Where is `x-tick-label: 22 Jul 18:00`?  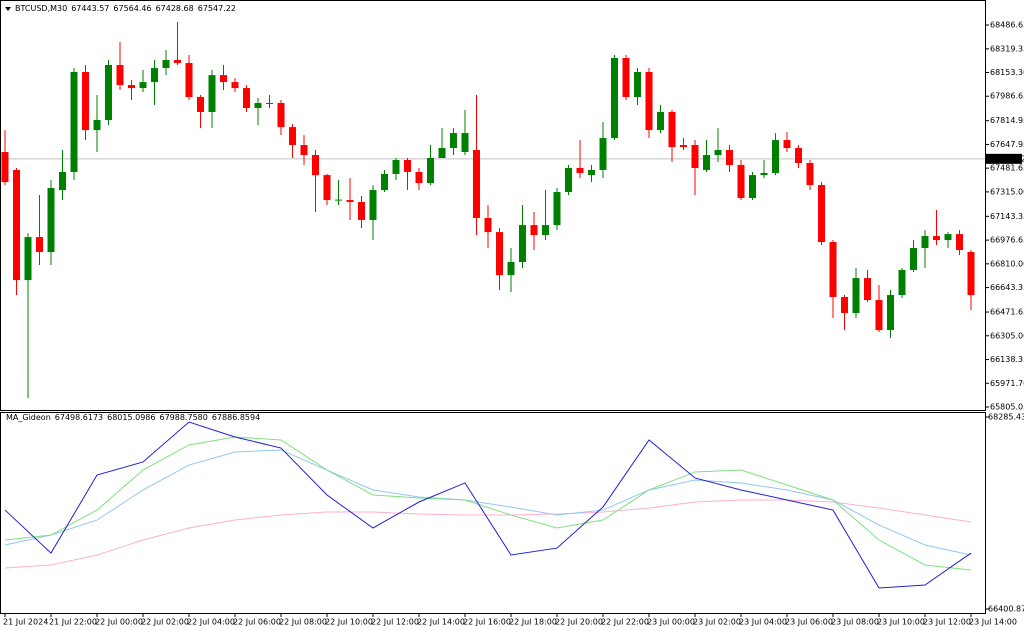
x-tick-label: 22 Jul 18:00 is located at coordinates (533, 622).